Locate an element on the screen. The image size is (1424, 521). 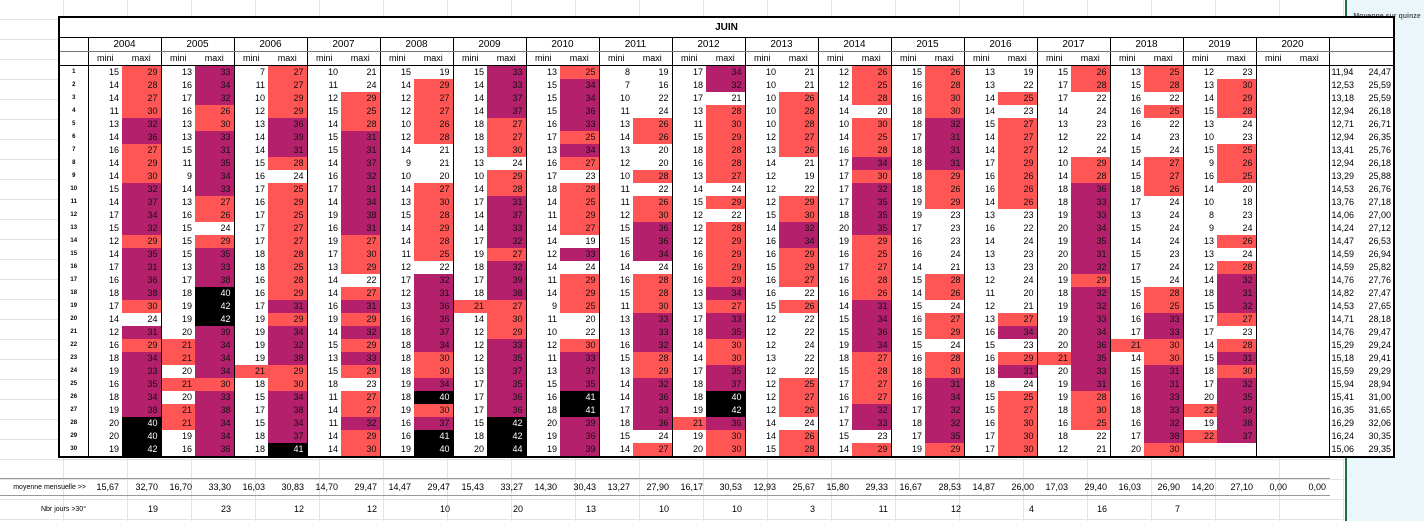
max-cell: 25 is located at coordinates (361, 111).